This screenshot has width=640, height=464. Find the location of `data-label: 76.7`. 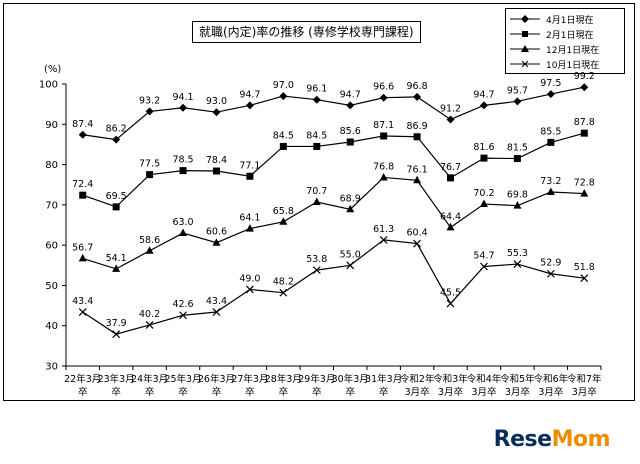

data-label: 76.7 is located at coordinates (450, 167).